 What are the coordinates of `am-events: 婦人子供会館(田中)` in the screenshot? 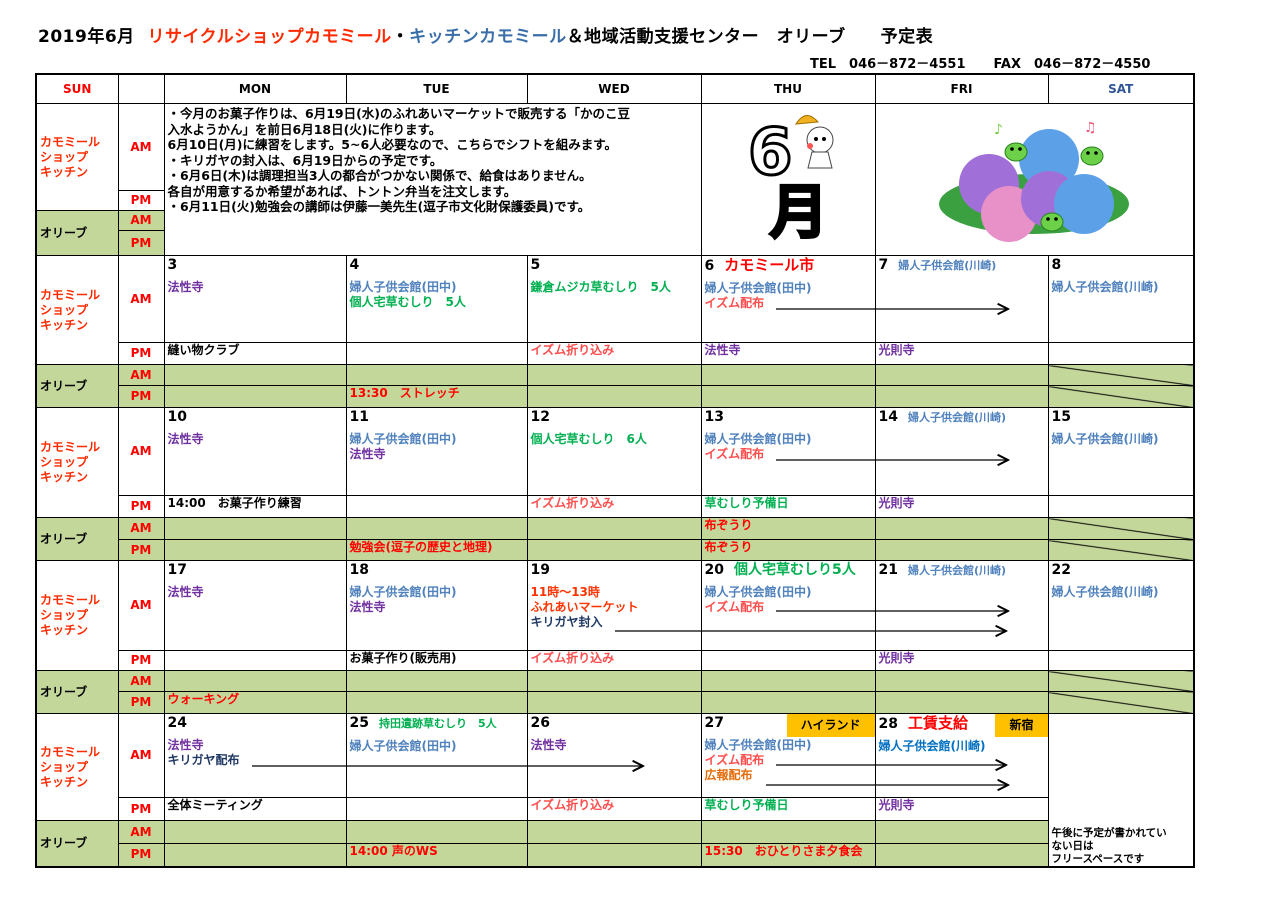 It's located at (437, 746).